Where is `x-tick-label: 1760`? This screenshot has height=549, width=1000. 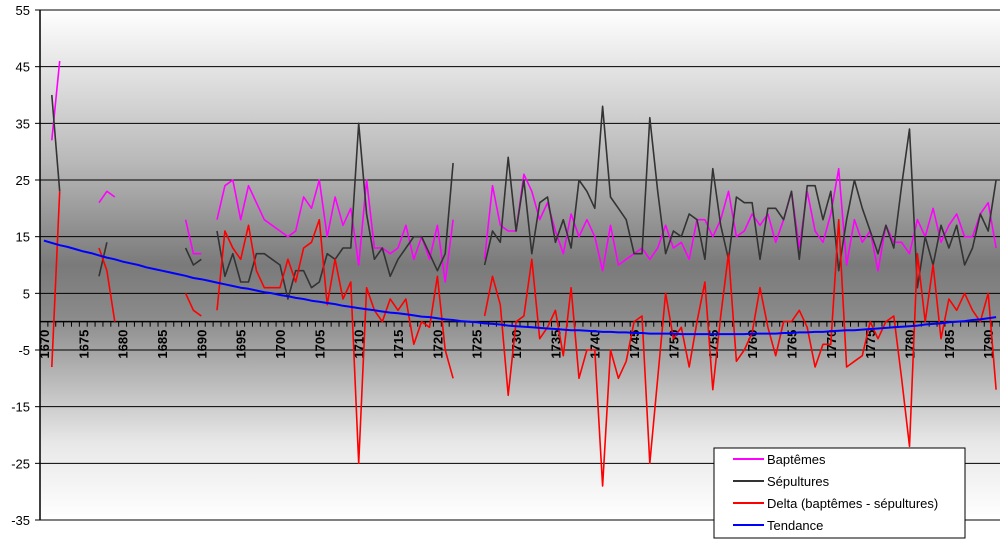
x-tick-label: 1760 is located at coordinates (752, 344).